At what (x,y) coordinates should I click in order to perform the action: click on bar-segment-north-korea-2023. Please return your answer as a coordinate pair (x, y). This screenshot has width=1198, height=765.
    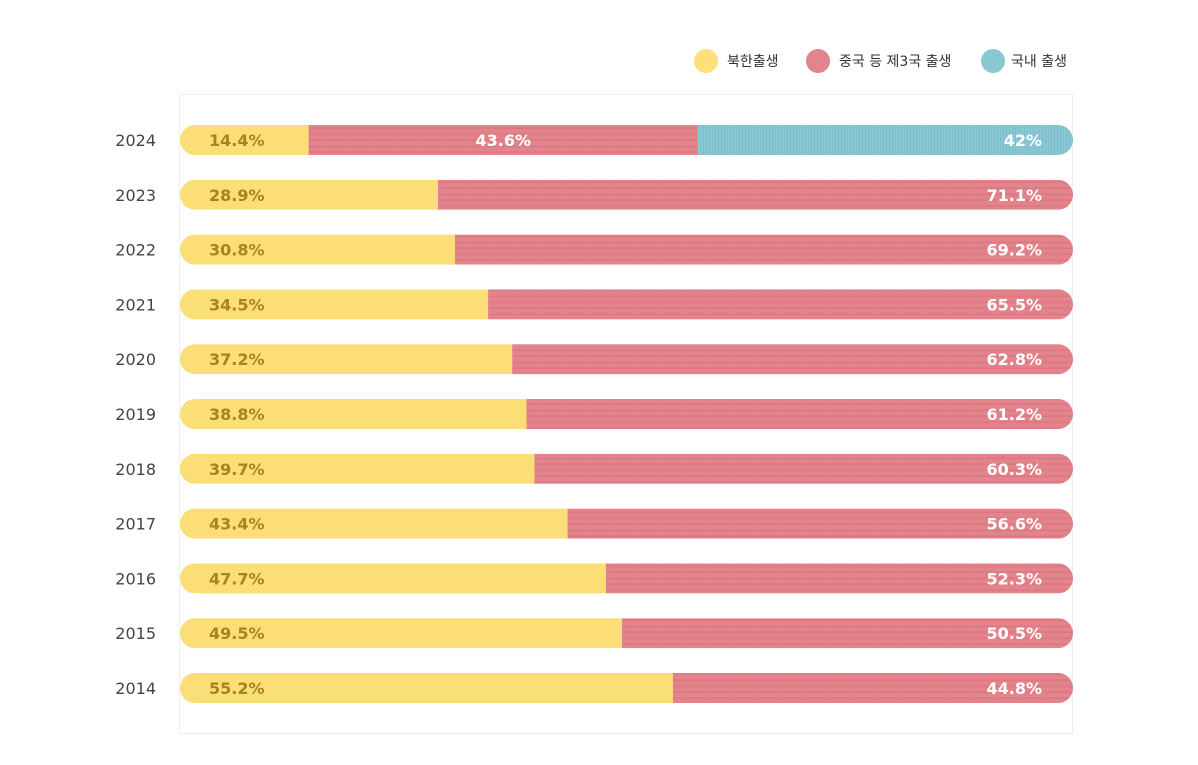
    Looking at the image, I should click on (309, 194).